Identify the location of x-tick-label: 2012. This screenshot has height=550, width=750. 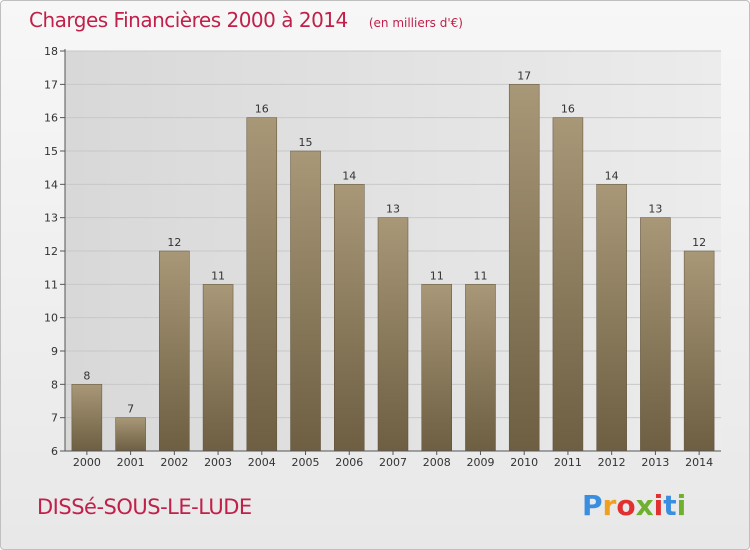
(612, 462).